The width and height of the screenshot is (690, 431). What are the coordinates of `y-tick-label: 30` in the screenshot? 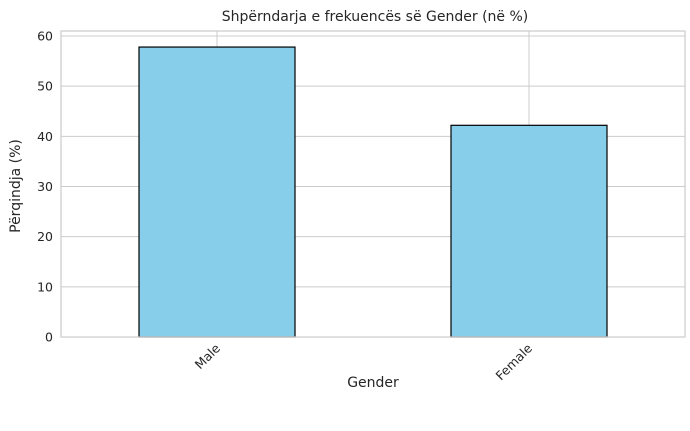 It's located at (45, 186).